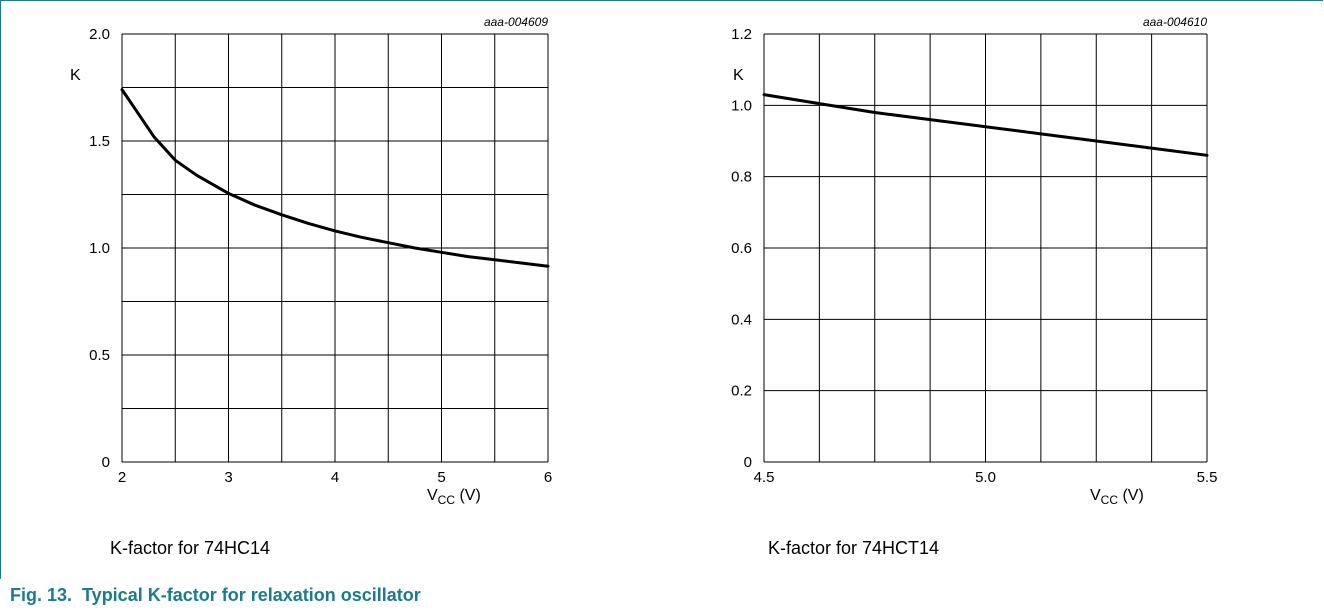 Image resolution: width=1324 pixels, height=615 pixels. Describe the element at coordinates (441, 477) in the screenshot. I see `x-tick-label: 5` at that location.